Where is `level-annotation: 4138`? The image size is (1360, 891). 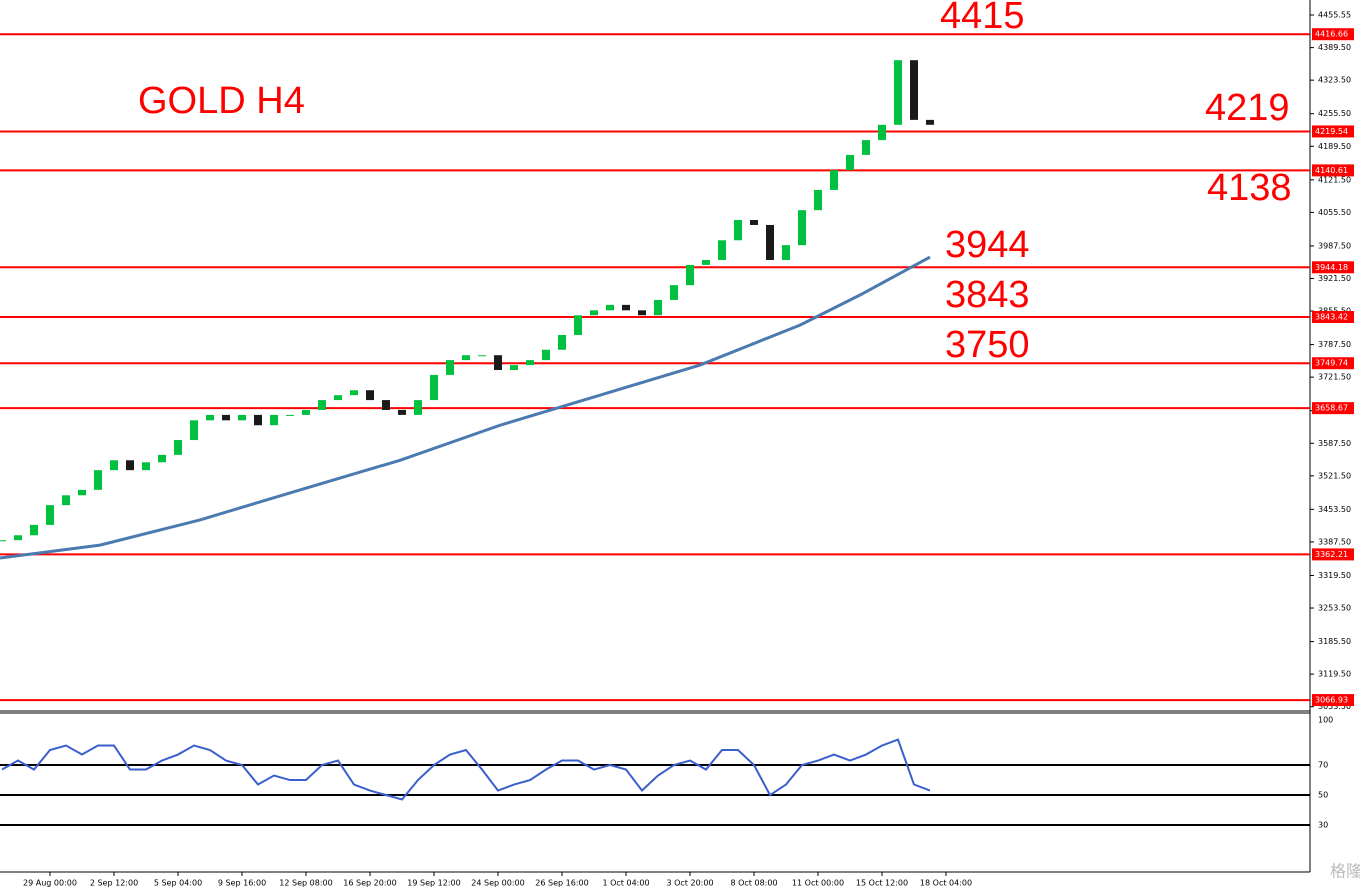 level-annotation: 4138 is located at coordinates (1249, 188).